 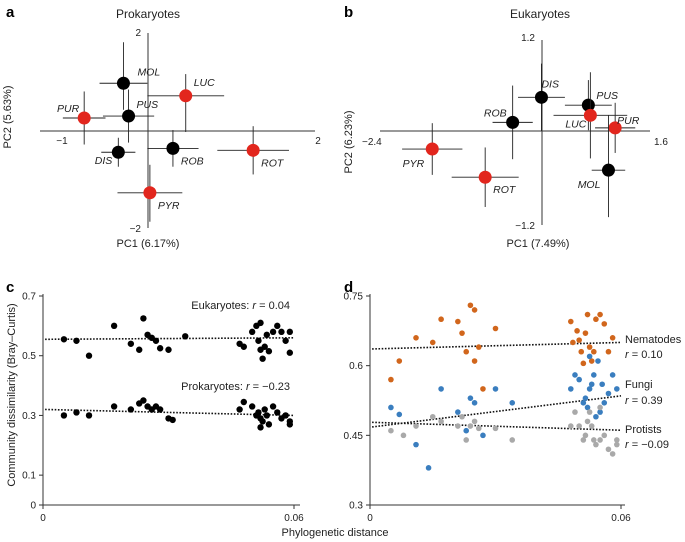 What do you see at coordinates (607, 96) in the screenshot?
I see `panel-b-label-pus: PUS` at bounding box center [607, 96].